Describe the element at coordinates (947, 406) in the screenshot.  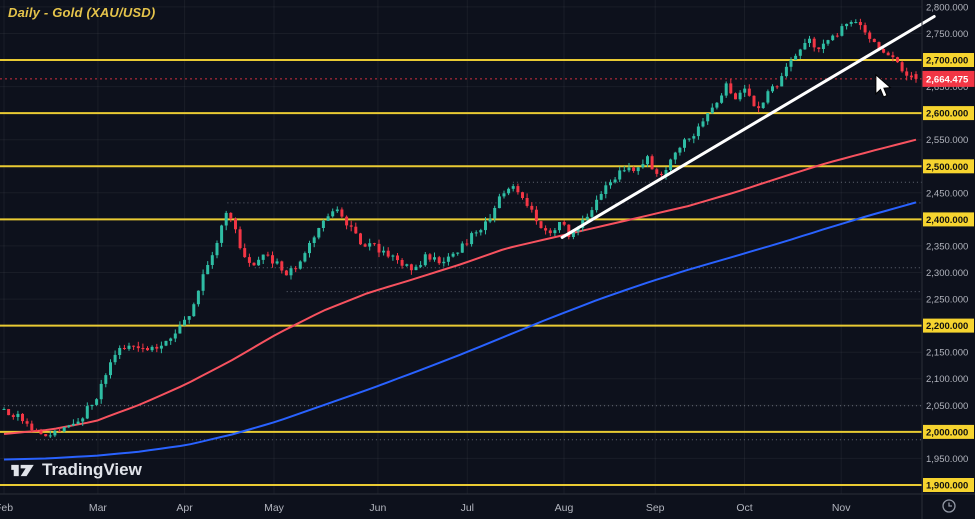
I see `price-tick-label: 2,050.000` at that location.